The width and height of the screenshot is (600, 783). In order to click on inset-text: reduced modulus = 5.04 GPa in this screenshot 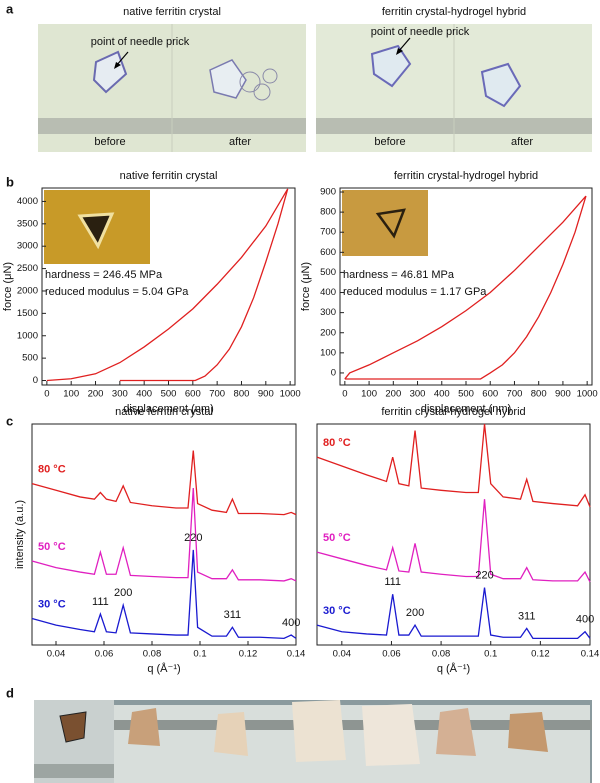, I will do `click(117, 292)`.